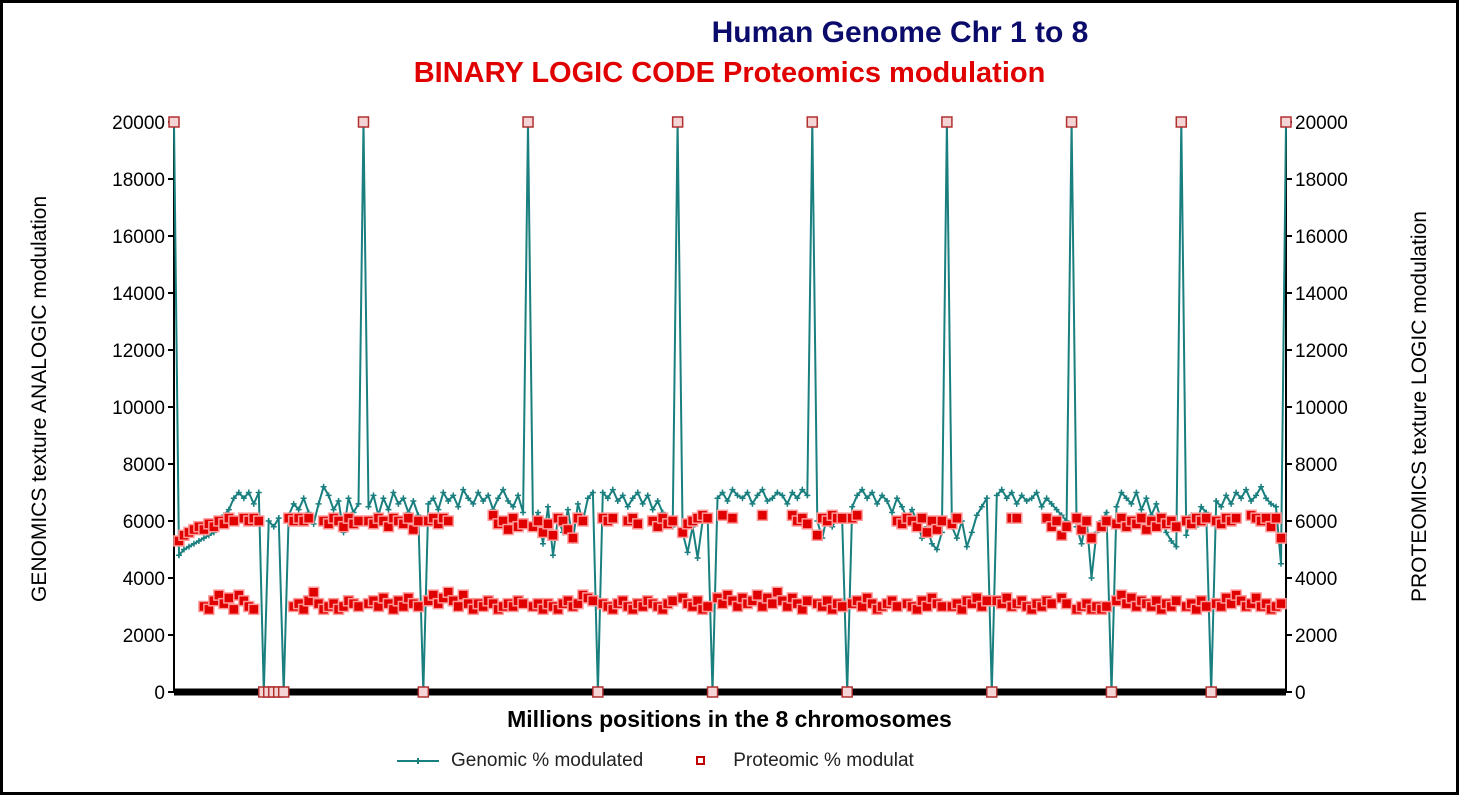  Describe the element at coordinates (138, 237) in the screenshot. I see `y-tick-label-left: 16000` at that location.